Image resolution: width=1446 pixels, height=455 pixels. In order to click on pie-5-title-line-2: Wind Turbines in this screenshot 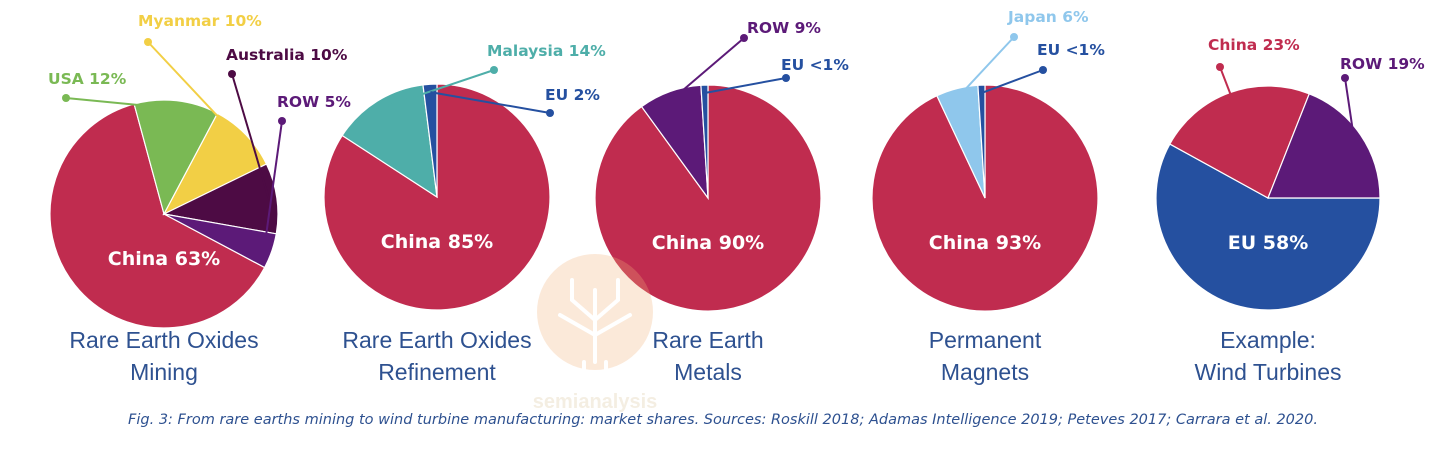, I will do `click(1267, 372)`.